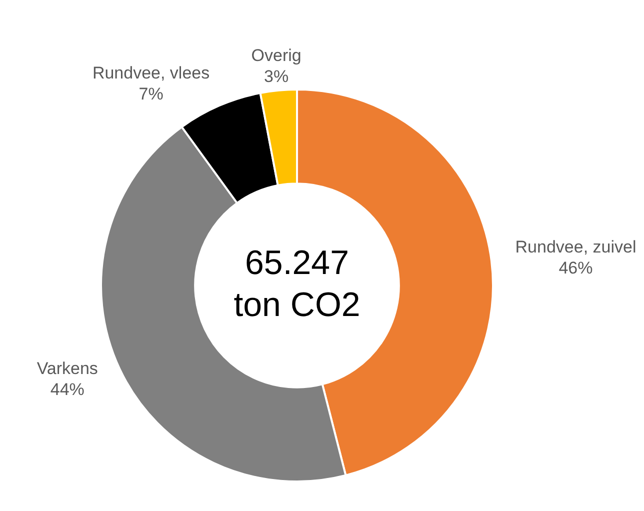 This screenshot has width=644, height=511. I want to click on slice-label: Varkens, so click(67, 368).